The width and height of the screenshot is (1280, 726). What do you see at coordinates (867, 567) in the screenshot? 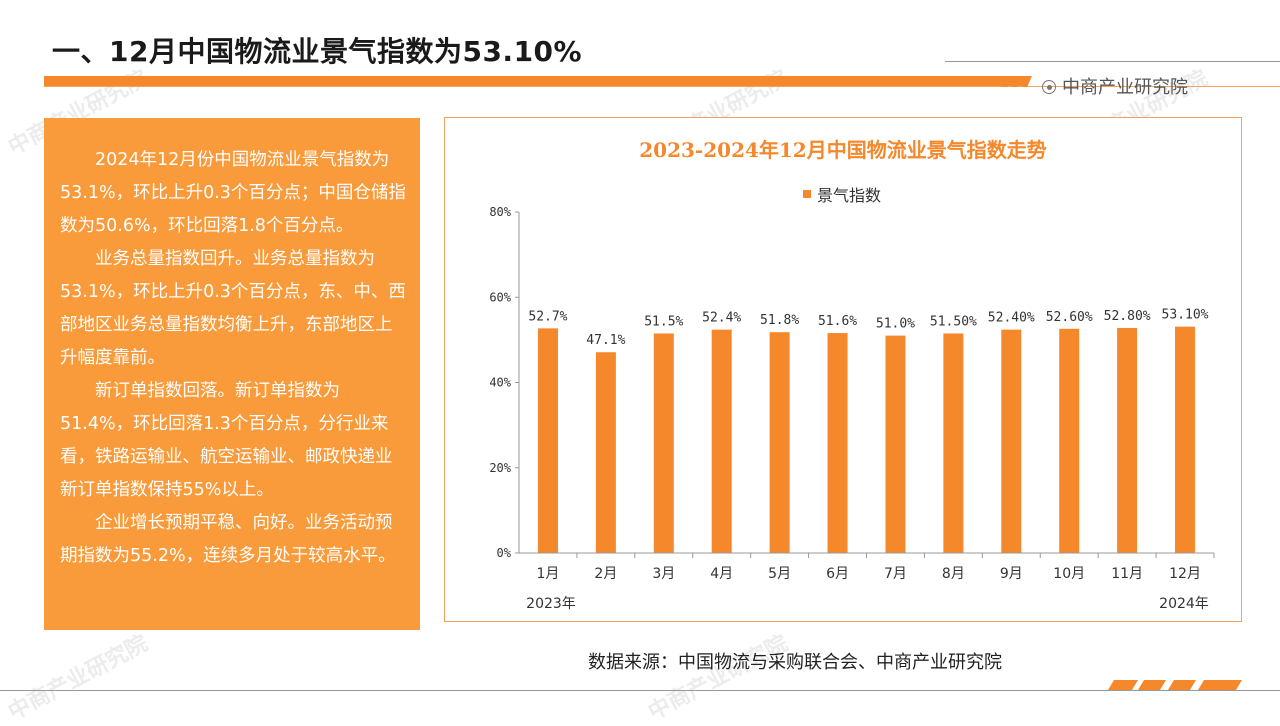
I see `x-axis: 1月 2月 3月 4月 5月 6月 7月 8月 9月 10月 11月 12月` at bounding box center [867, 567].